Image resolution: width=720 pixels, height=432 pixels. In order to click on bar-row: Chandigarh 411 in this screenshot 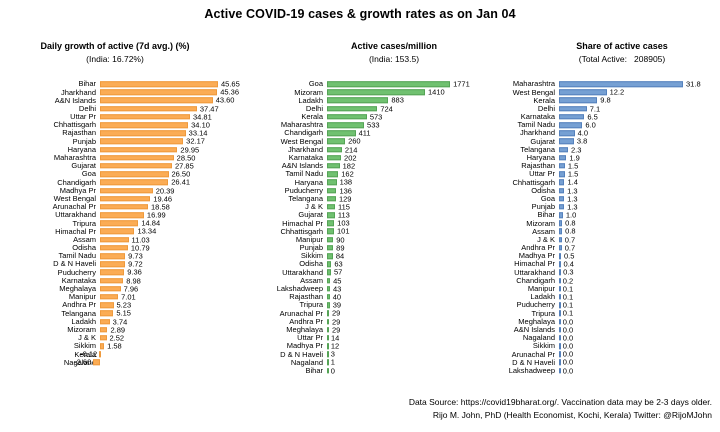, I will do `click(368, 133)`.